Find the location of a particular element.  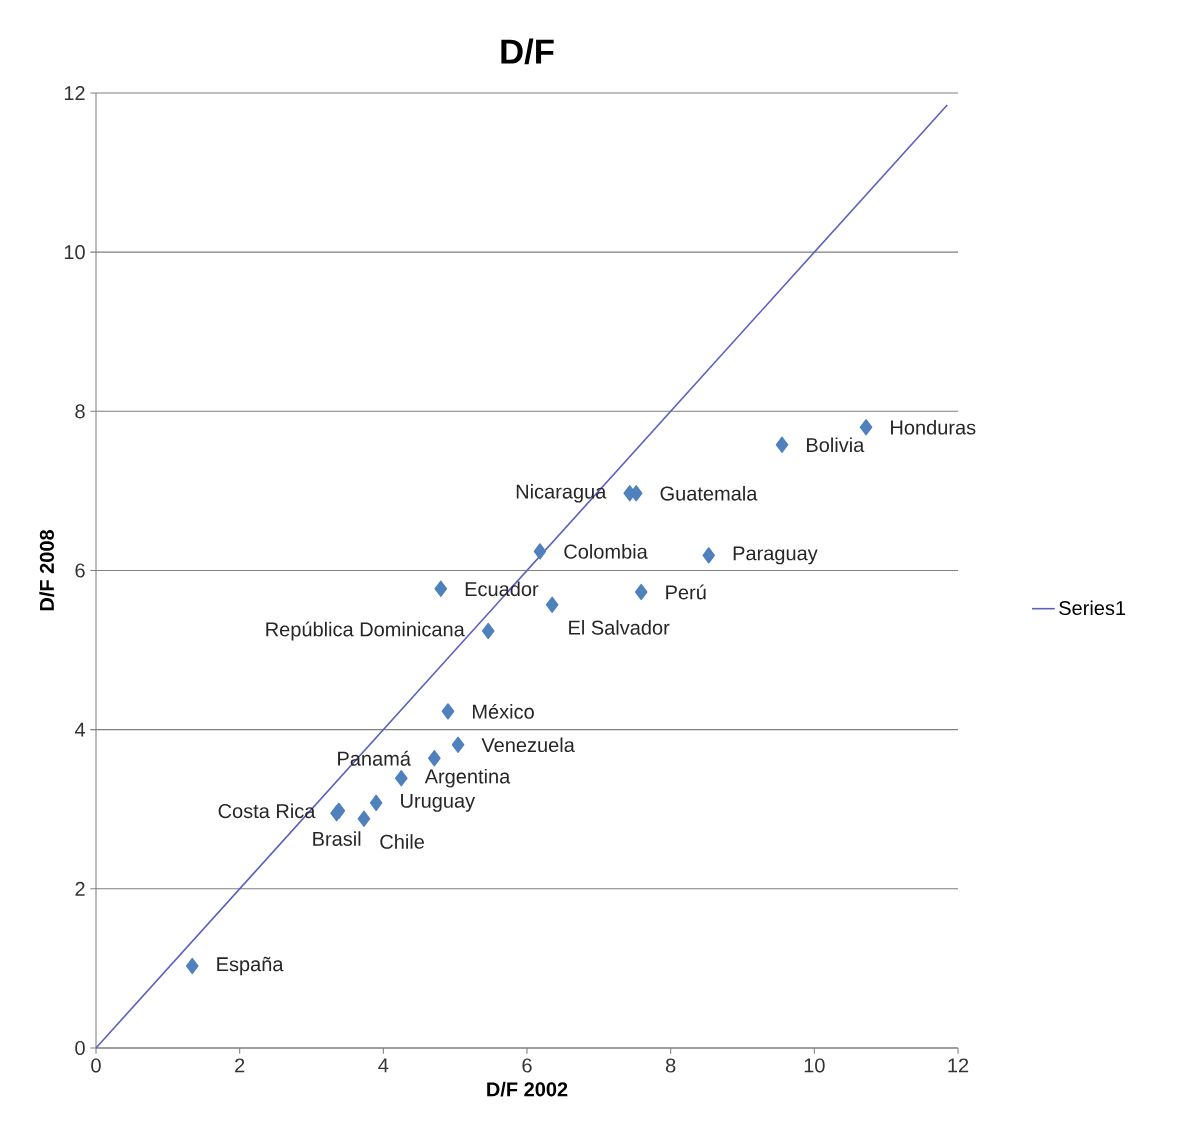

annotation: Uruguay is located at coordinates (438, 802).